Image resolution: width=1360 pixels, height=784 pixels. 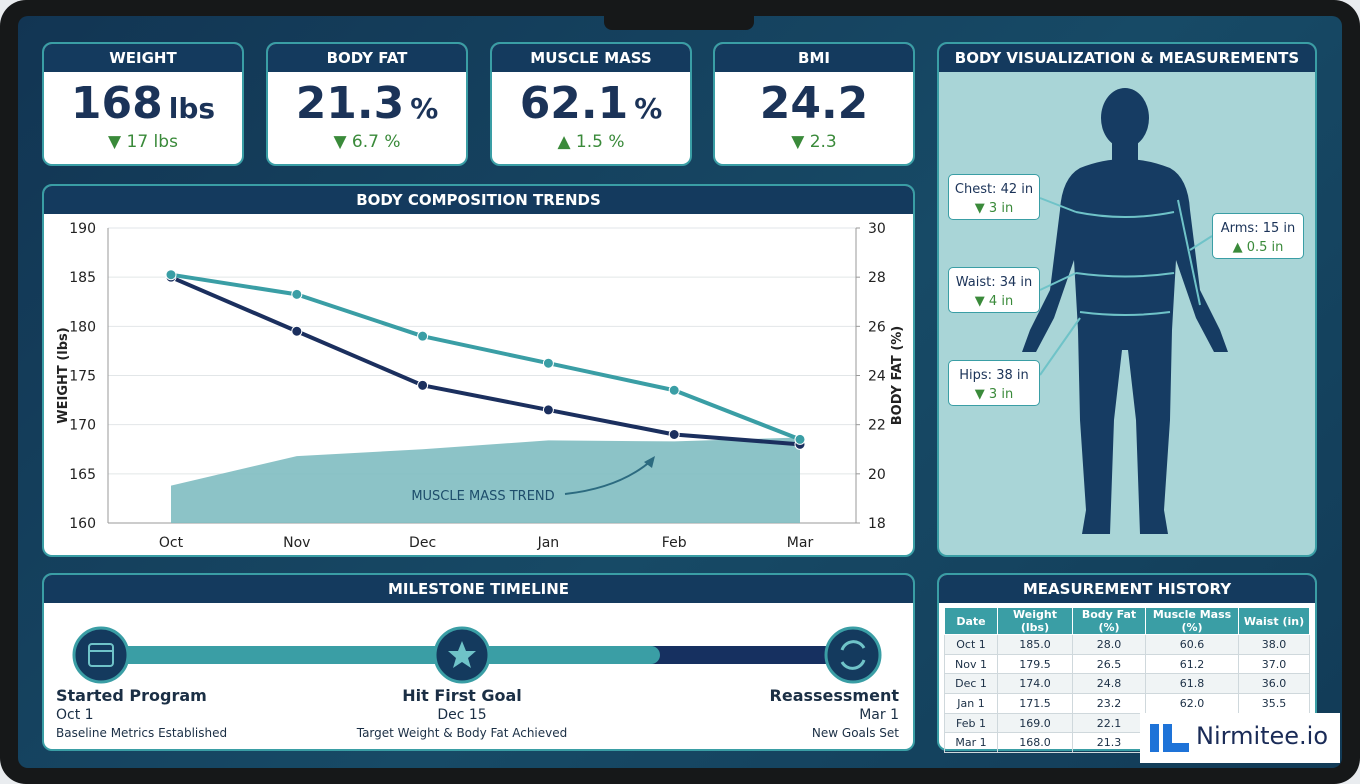 What do you see at coordinates (143, 104) in the screenshot?
I see `metric-value-row: 168 lbs` at bounding box center [143, 104].